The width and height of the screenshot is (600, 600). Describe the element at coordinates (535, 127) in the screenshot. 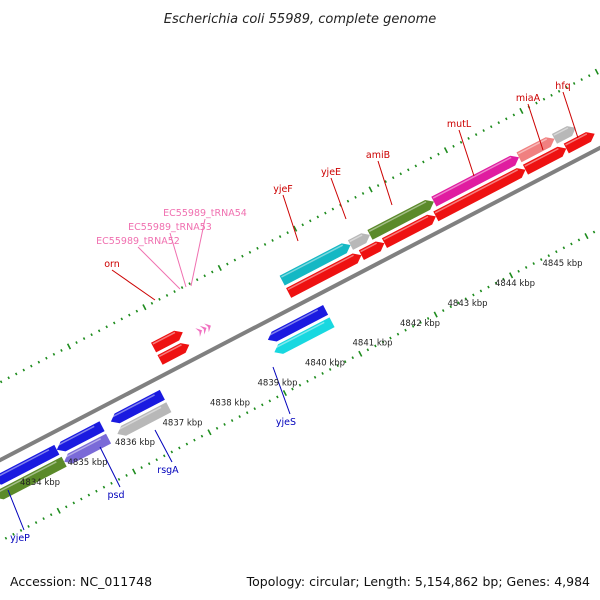

I see `gene-label-miaA-leader` at that location.